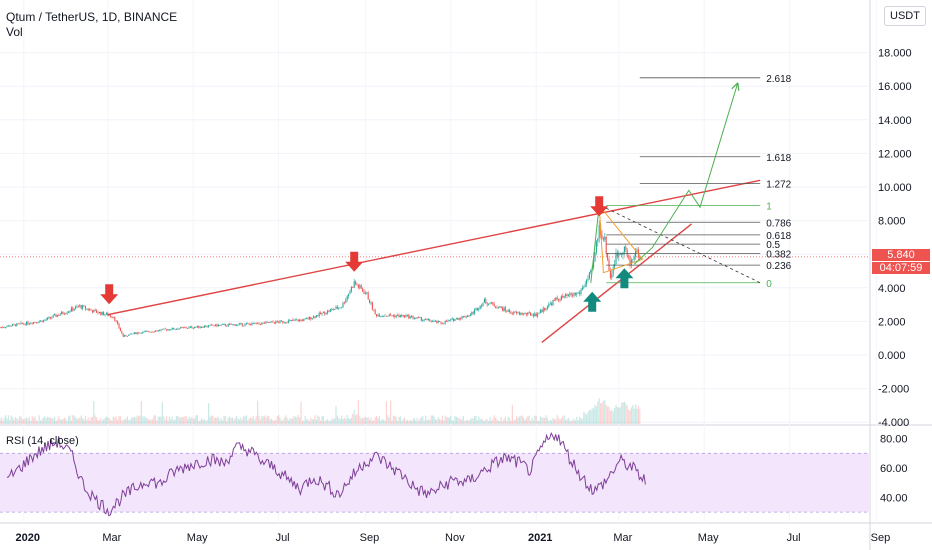  I want to click on time-tick-label: 2020, so click(28, 538).